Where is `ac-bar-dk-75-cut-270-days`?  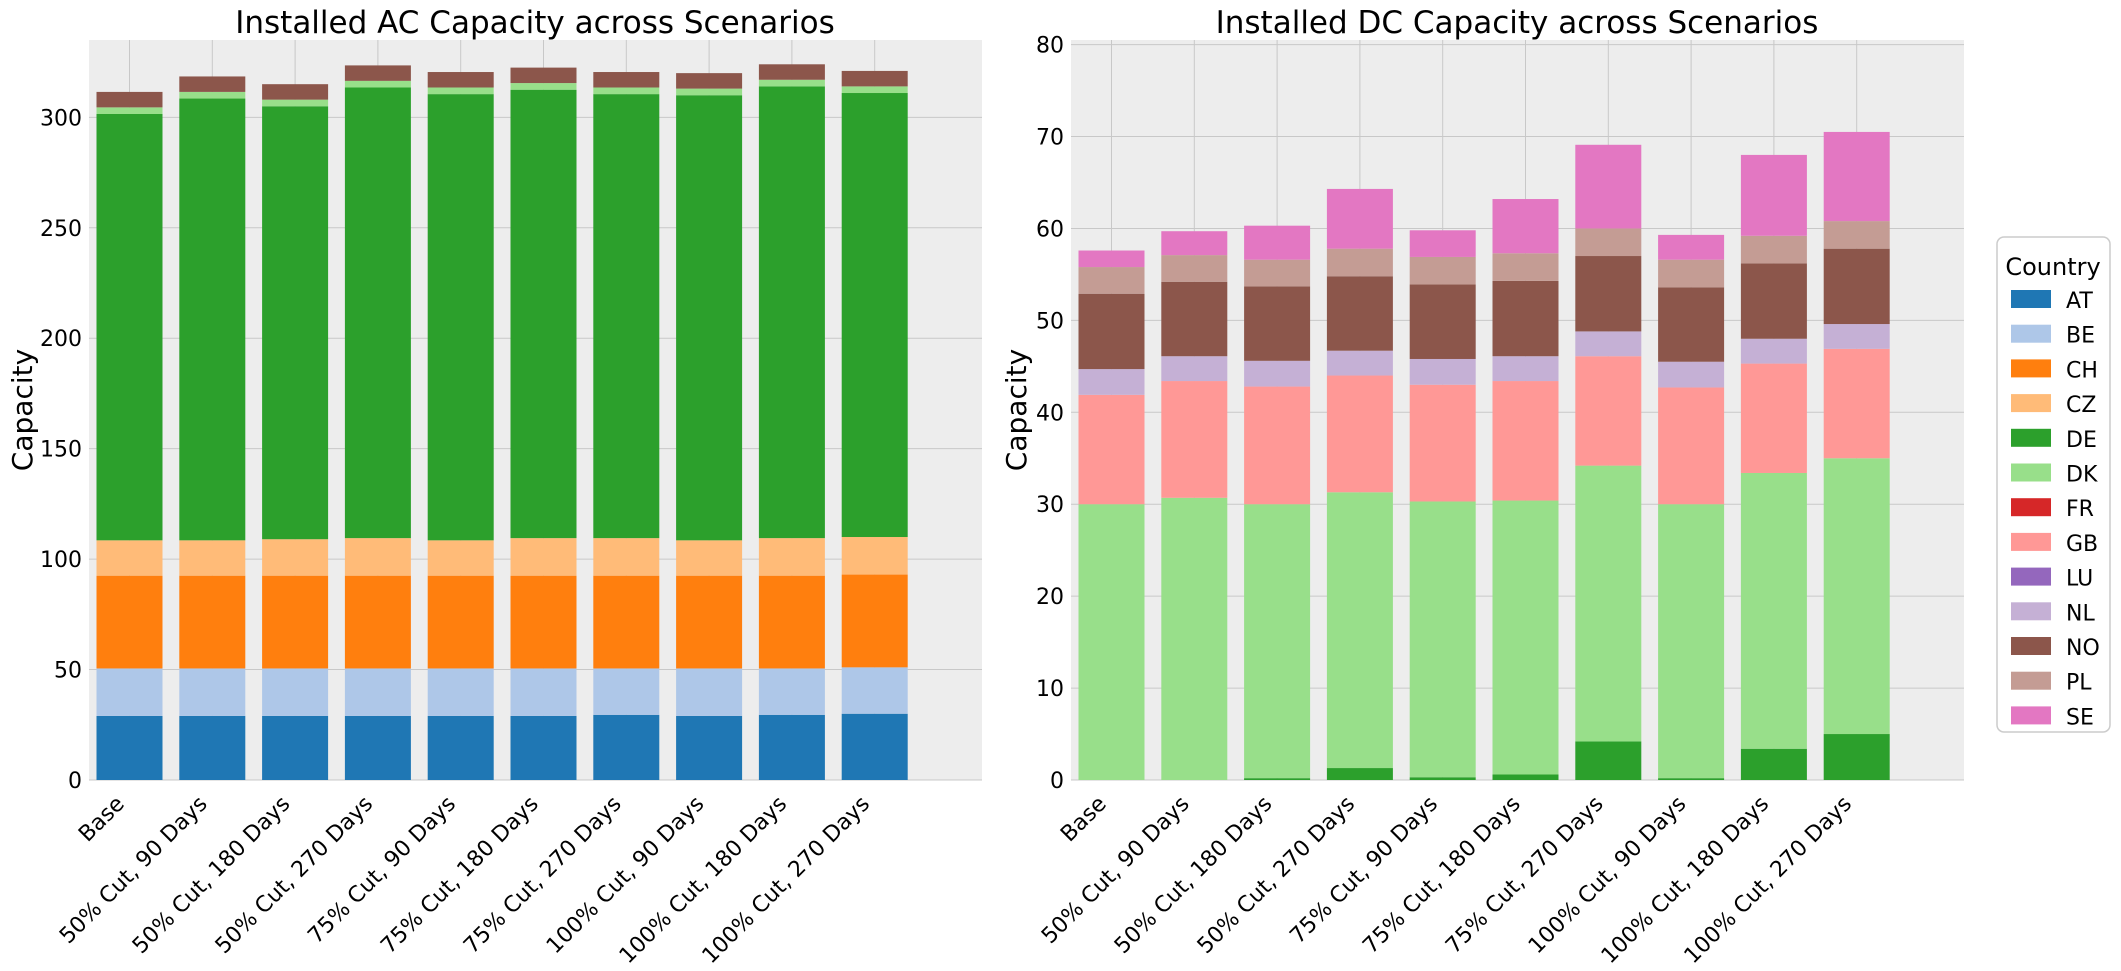
ac-bar-dk-75-cut-270-days is located at coordinates (626, 91).